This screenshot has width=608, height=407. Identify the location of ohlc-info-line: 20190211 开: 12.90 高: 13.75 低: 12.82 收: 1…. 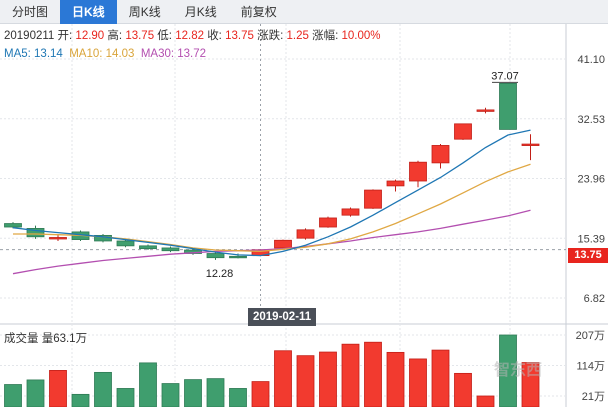
(192, 35).